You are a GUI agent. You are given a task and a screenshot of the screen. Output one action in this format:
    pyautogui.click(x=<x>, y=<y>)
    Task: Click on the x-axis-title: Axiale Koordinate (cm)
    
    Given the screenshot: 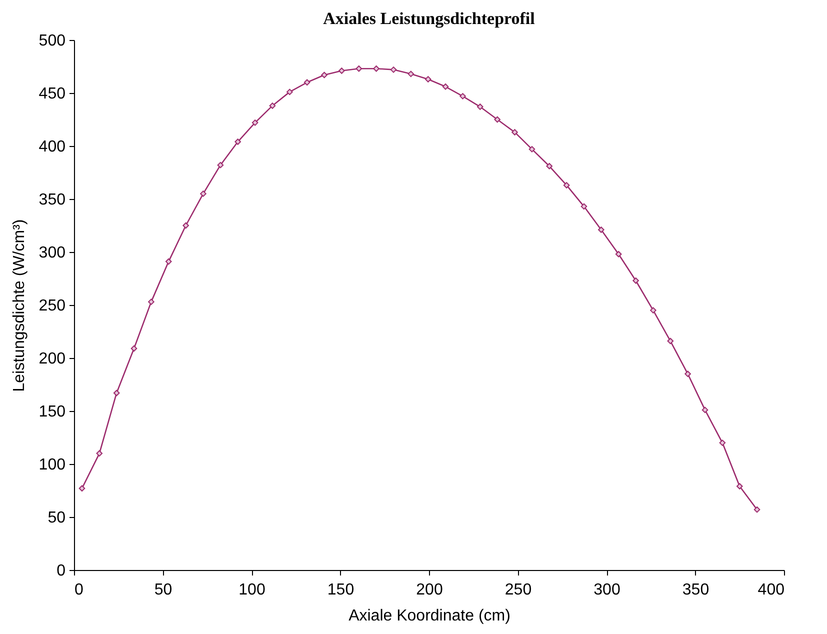 What is the action you would take?
    pyautogui.click(x=429, y=616)
    